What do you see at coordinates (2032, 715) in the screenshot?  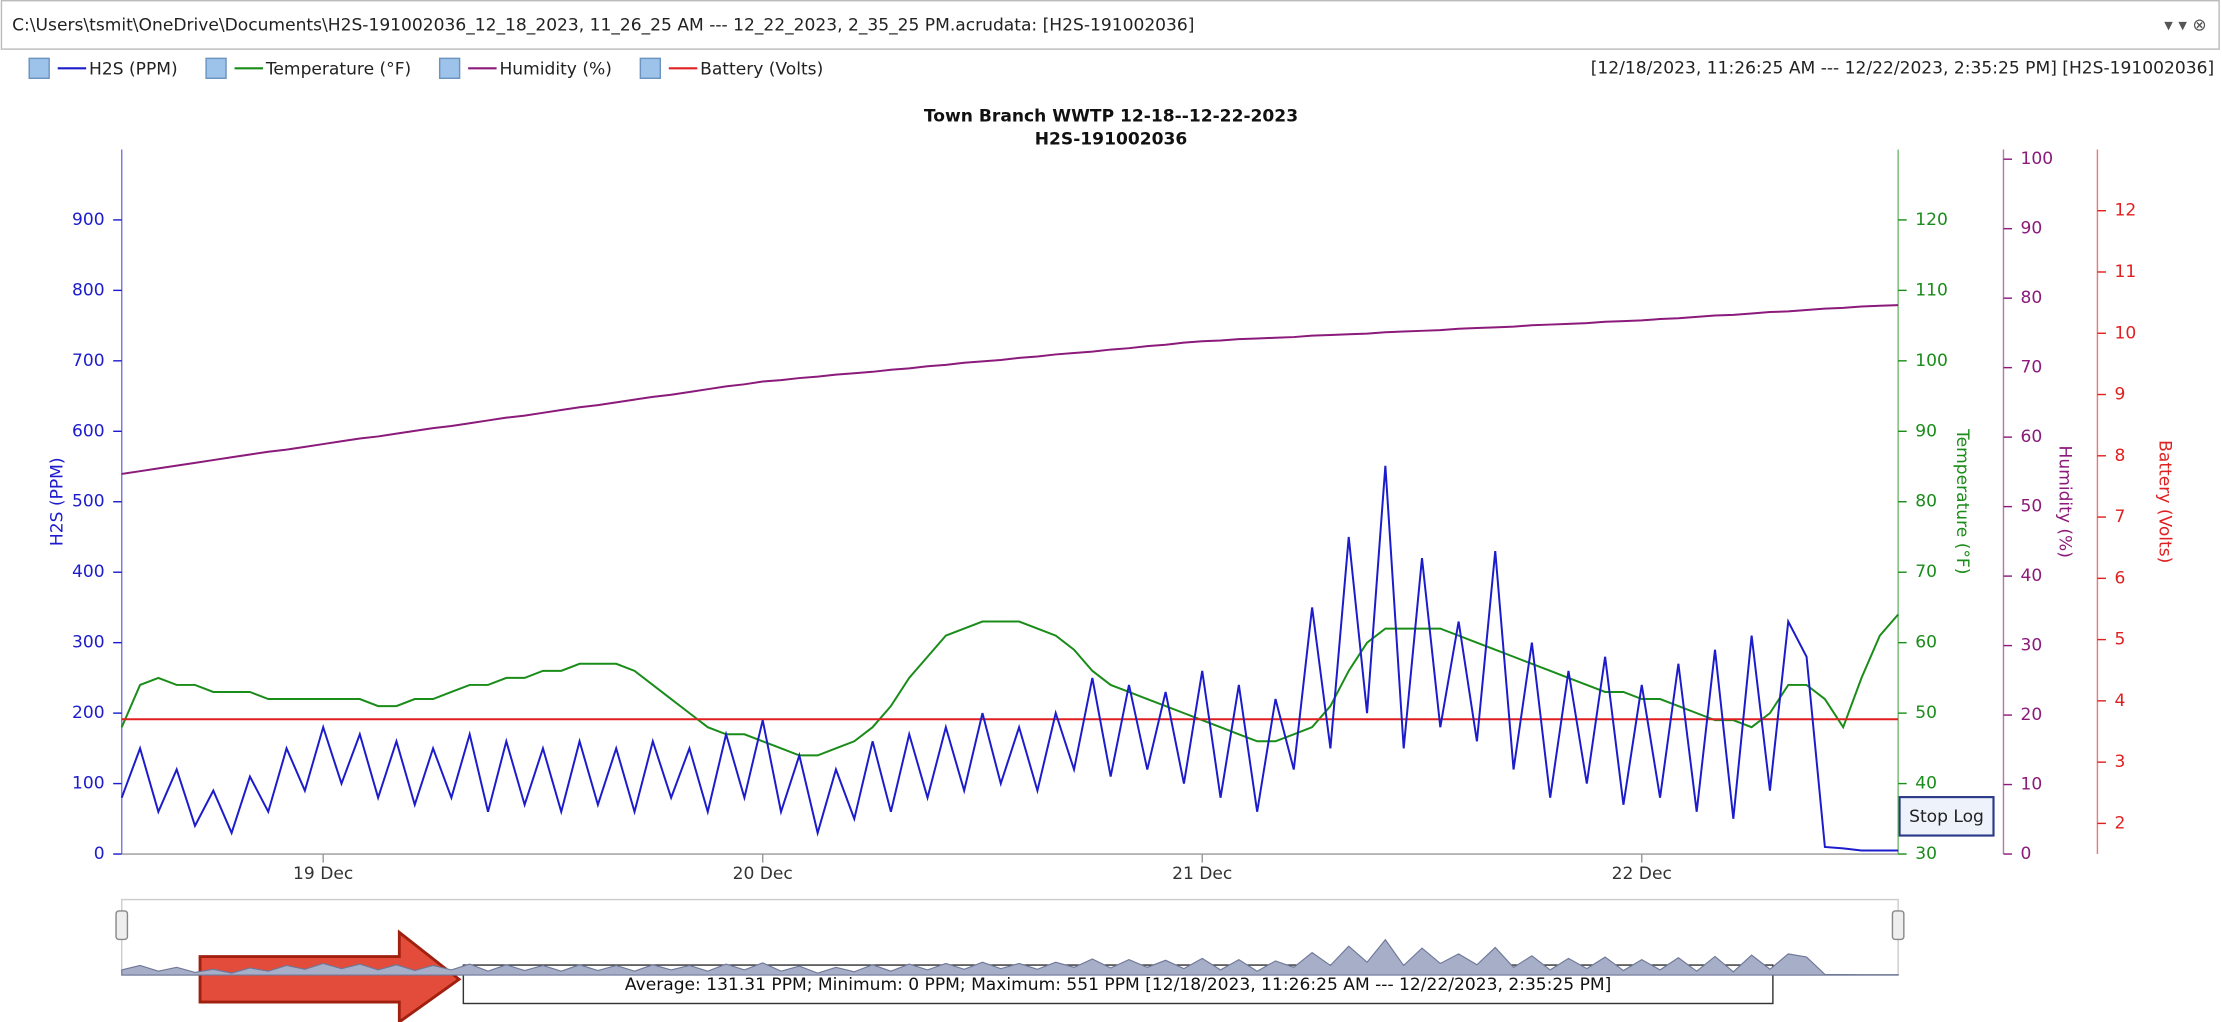 I see `y-tick-label: 20` at bounding box center [2032, 715].